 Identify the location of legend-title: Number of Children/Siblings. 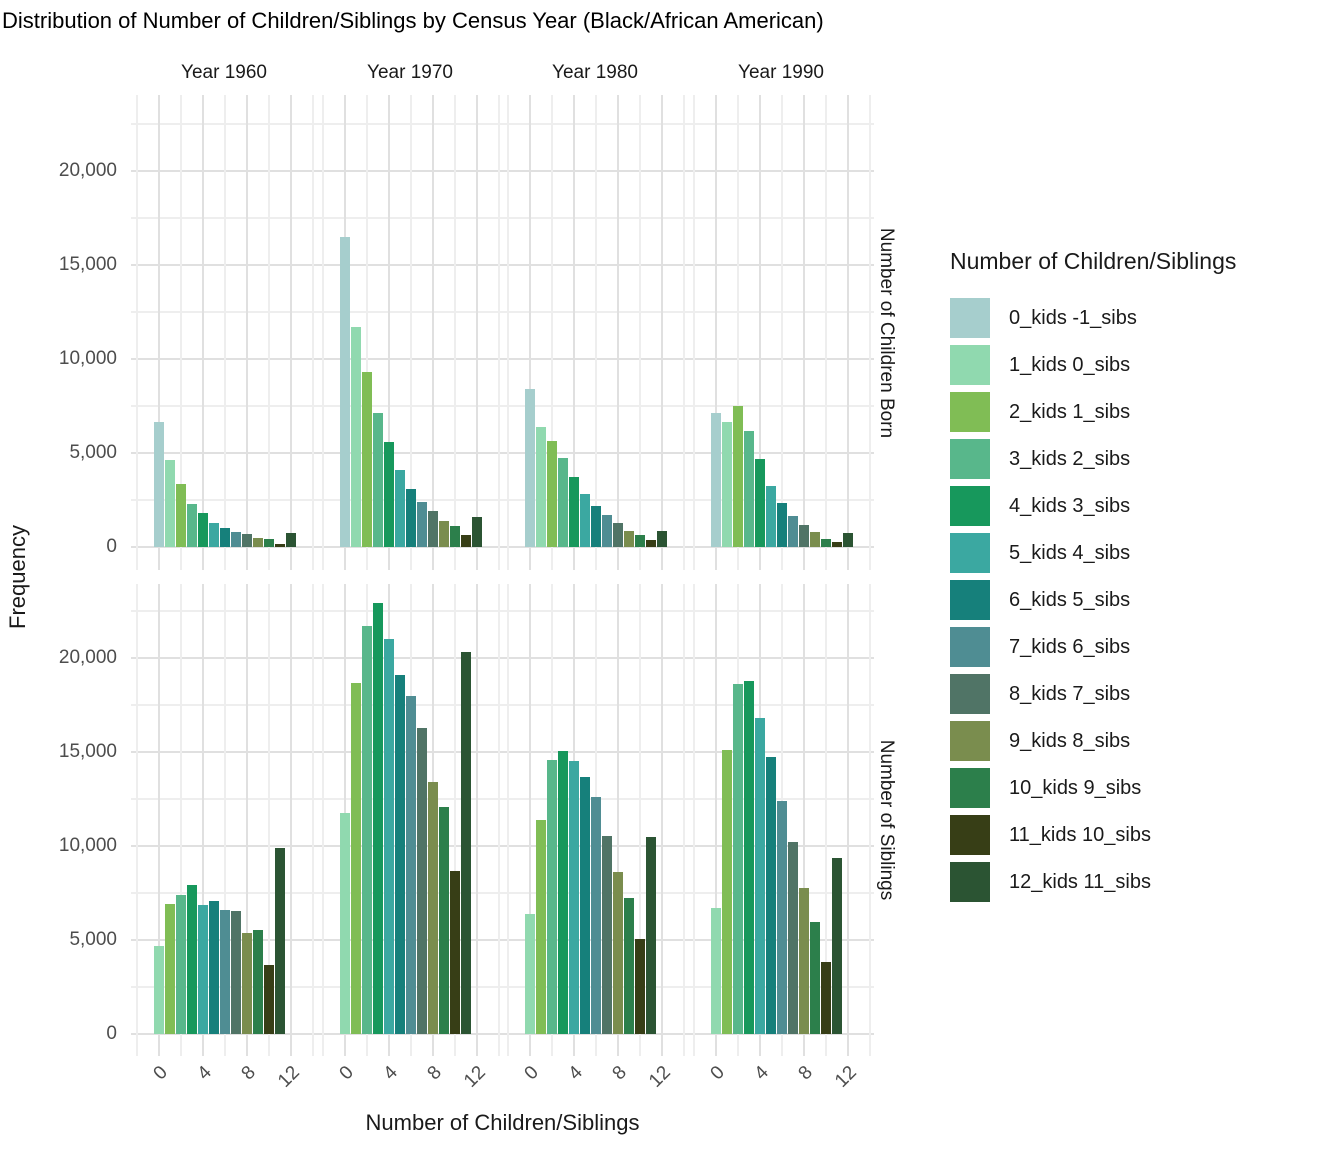
(1093, 261).